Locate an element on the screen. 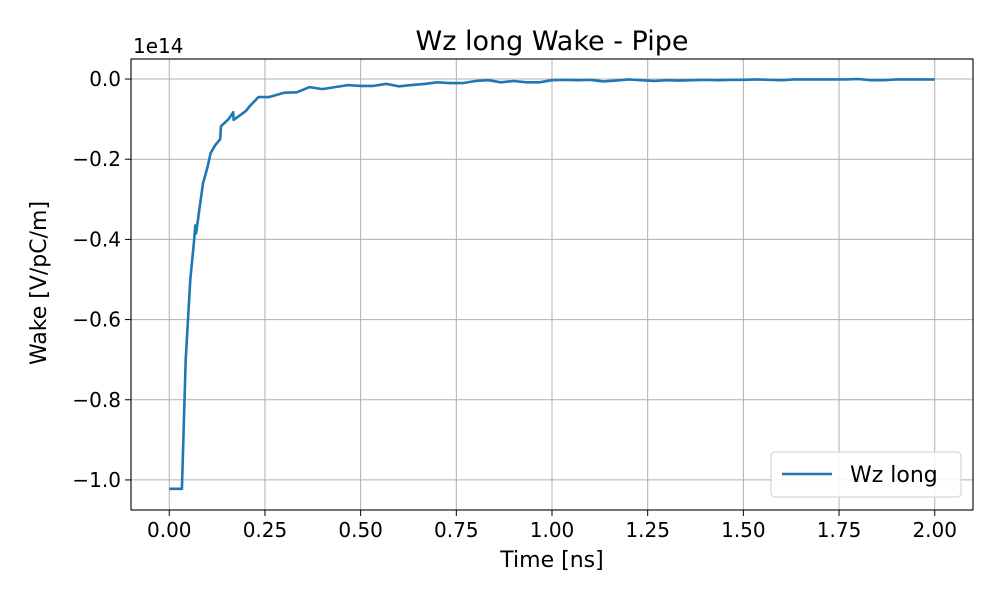 This screenshot has height=600, width=1000. x-tick-label: 1.75 is located at coordinates (839, 530).